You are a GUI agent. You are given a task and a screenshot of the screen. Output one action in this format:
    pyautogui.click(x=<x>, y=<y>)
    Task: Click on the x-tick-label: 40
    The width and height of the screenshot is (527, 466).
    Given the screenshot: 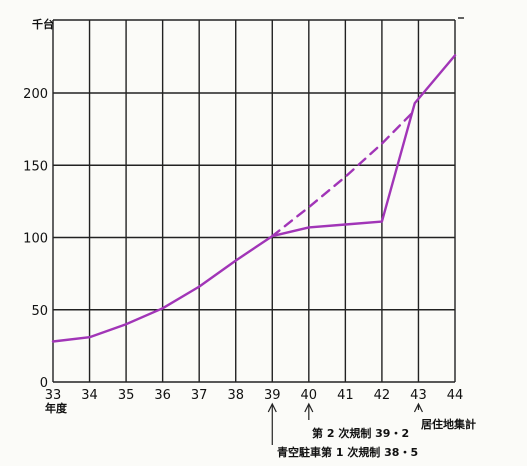 What is the action you would take?
    pyautogui.click(x=309, y=395)
    